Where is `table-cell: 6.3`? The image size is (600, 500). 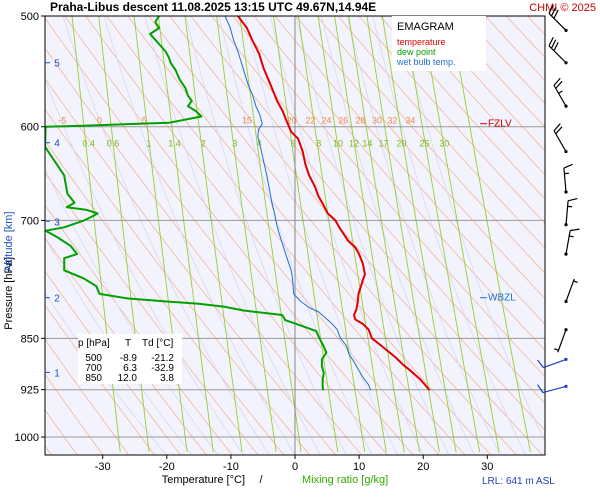 table-cell: 6.3 is located at coordinates (130, 368).